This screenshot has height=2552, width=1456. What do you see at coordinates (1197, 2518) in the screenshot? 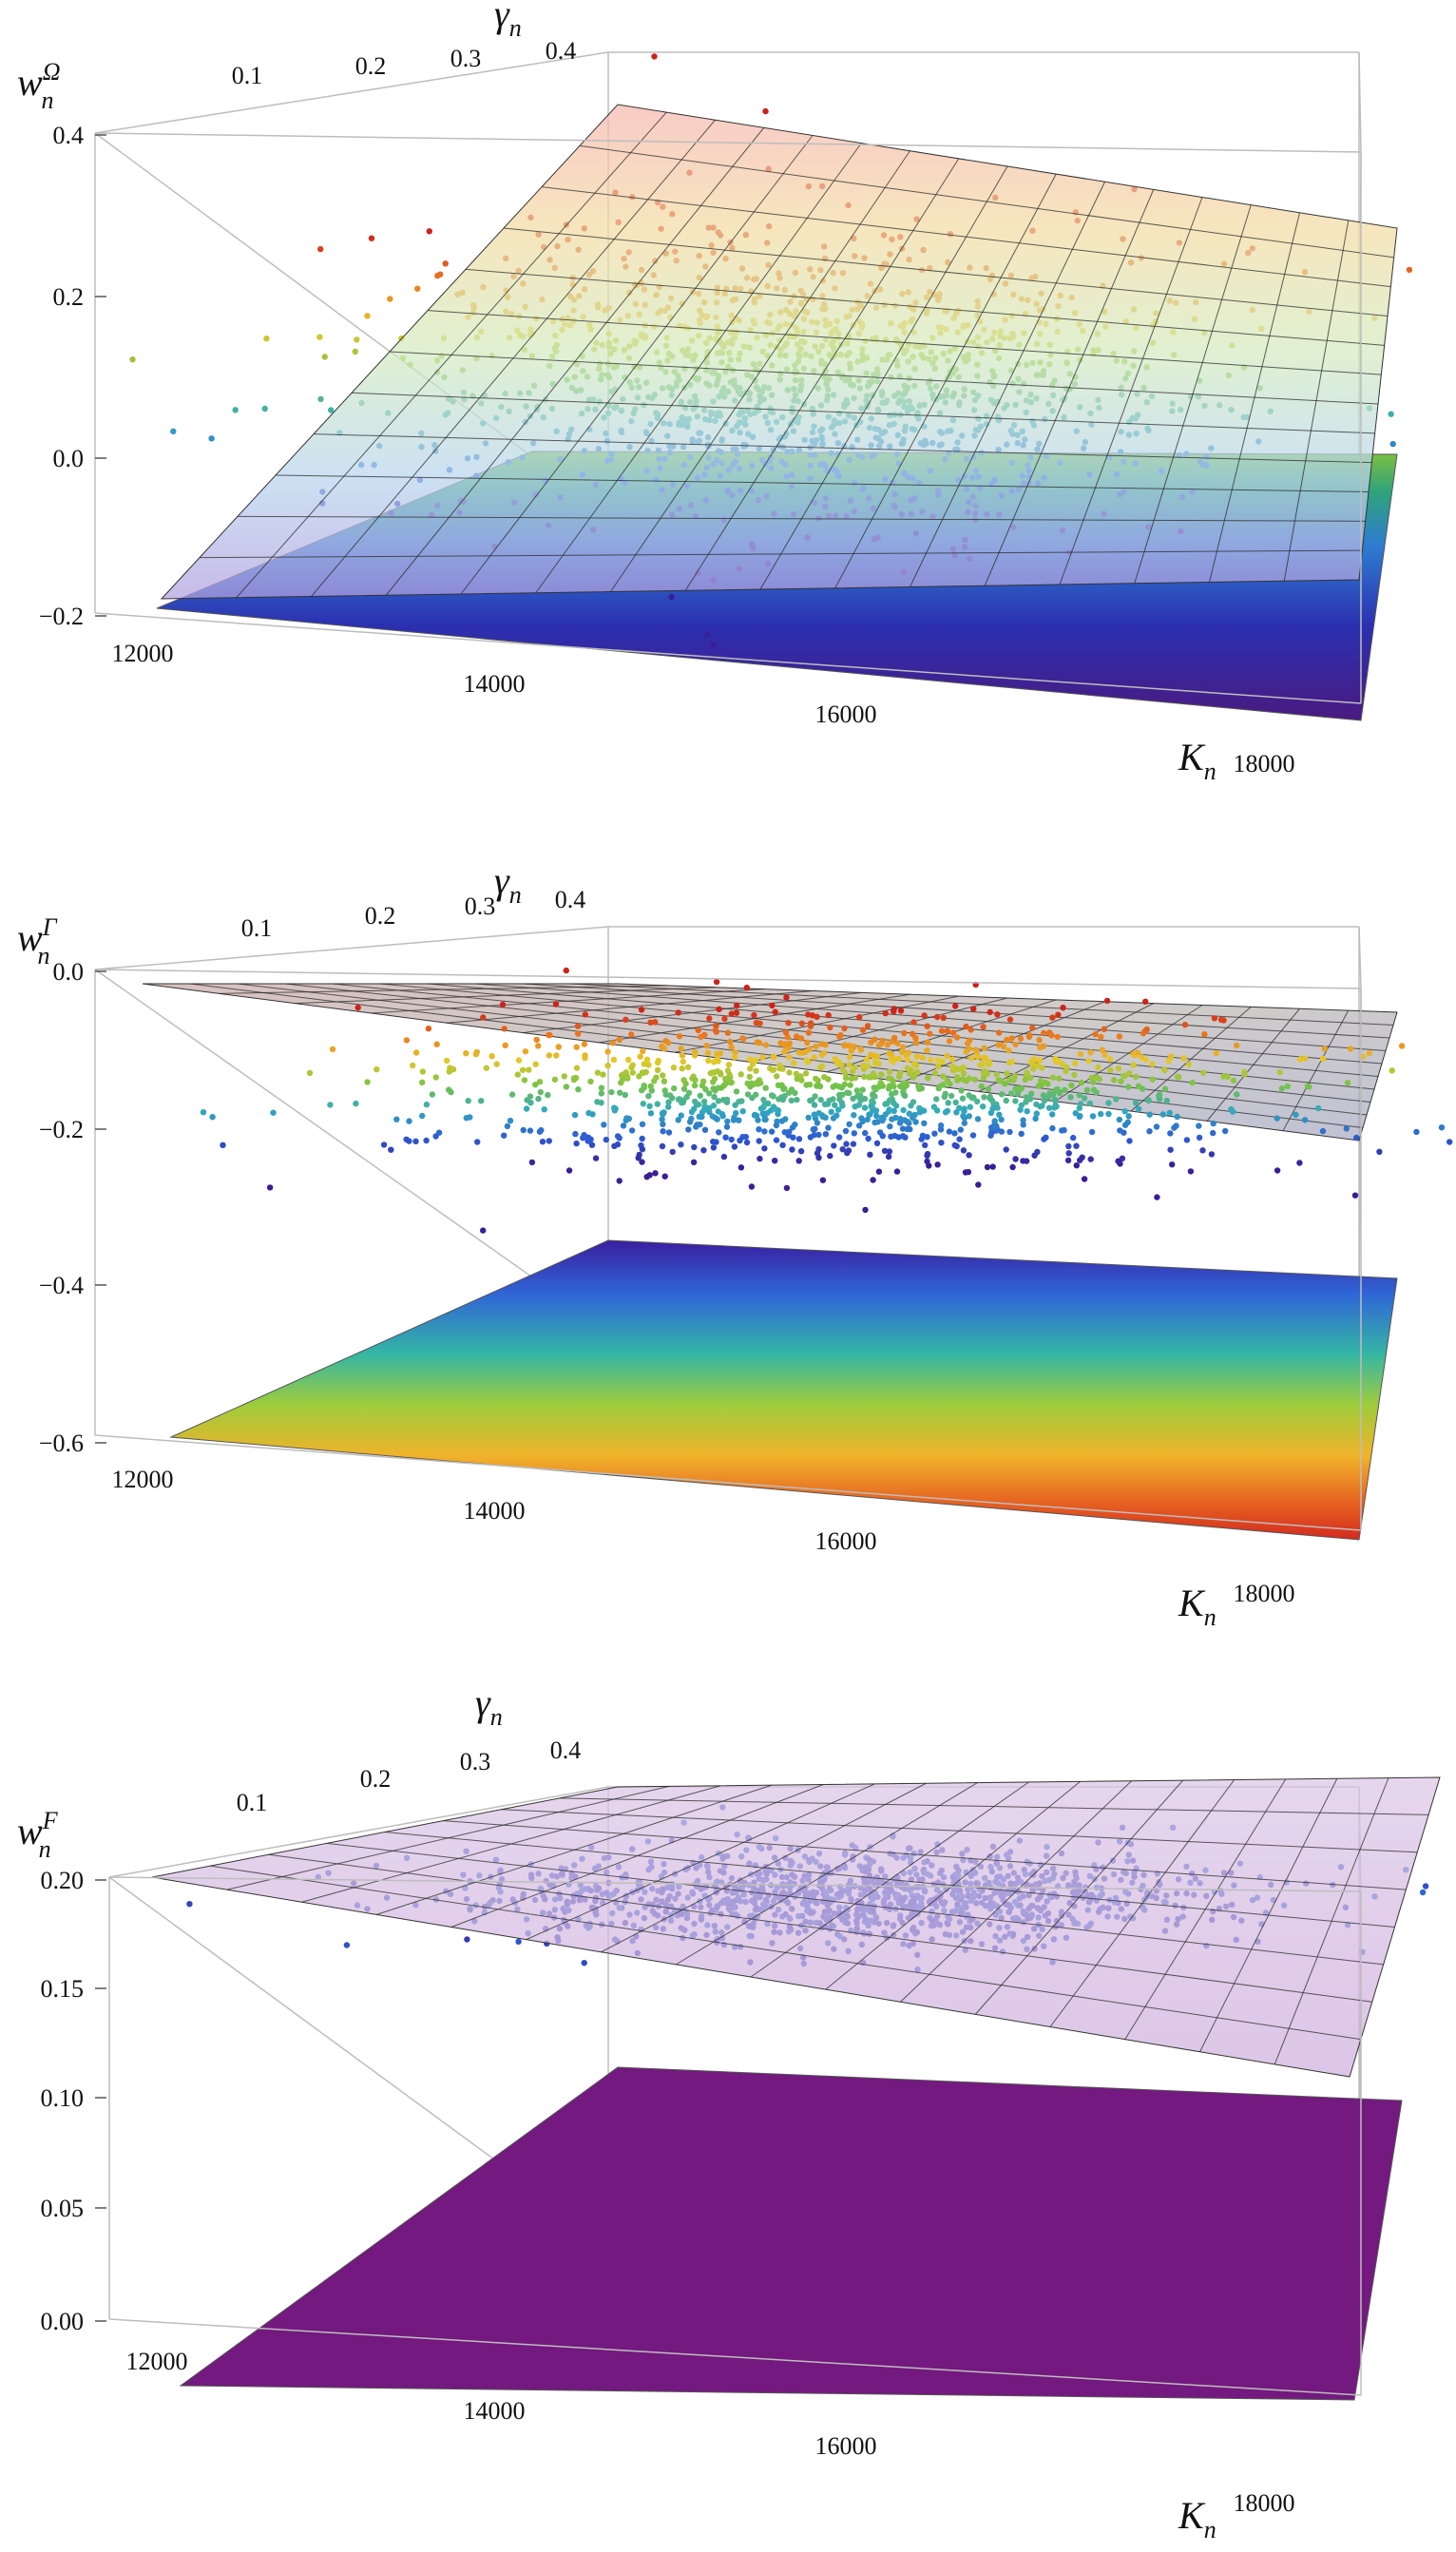
I see `x-axis-label: Kn` at bounding box center [1197, 2518].